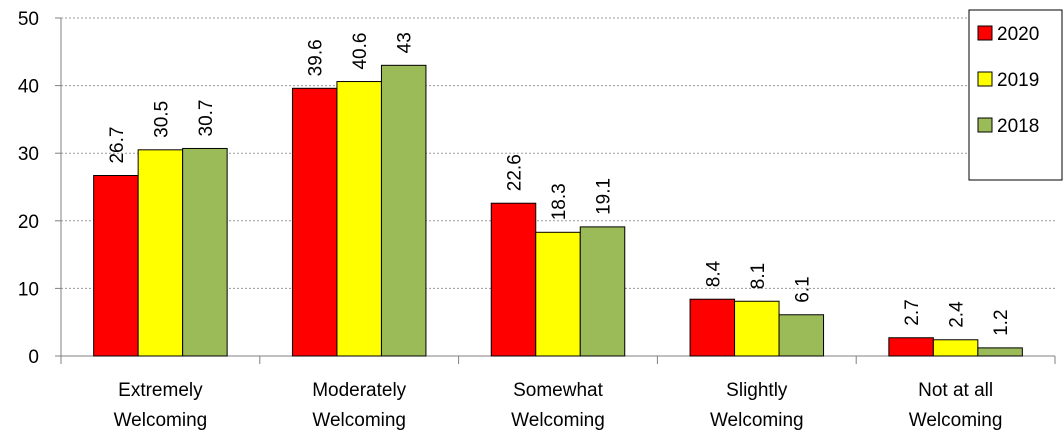 The image size is (1063, 436). Describe the element at coordinates (360, 51) in the screenshot. I see `data-label: 40.6` at that location.